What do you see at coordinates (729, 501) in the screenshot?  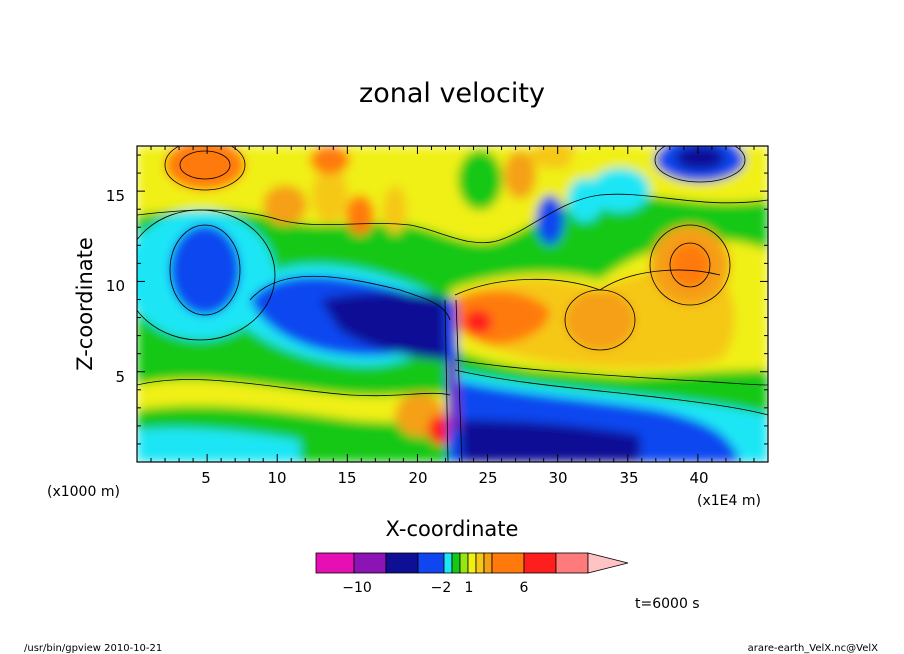 I see `x-unit-label: (x1E4 m)` at bounding box center [729, 501].